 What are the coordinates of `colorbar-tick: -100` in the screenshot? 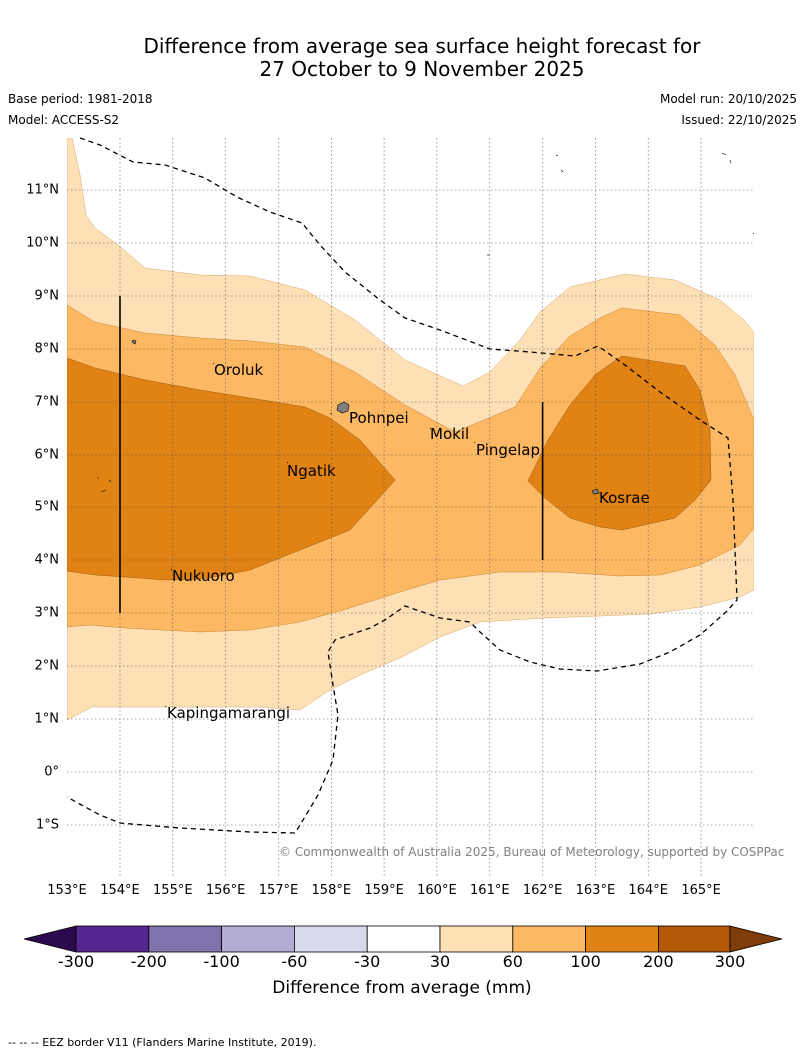 It's located at (221, 961).